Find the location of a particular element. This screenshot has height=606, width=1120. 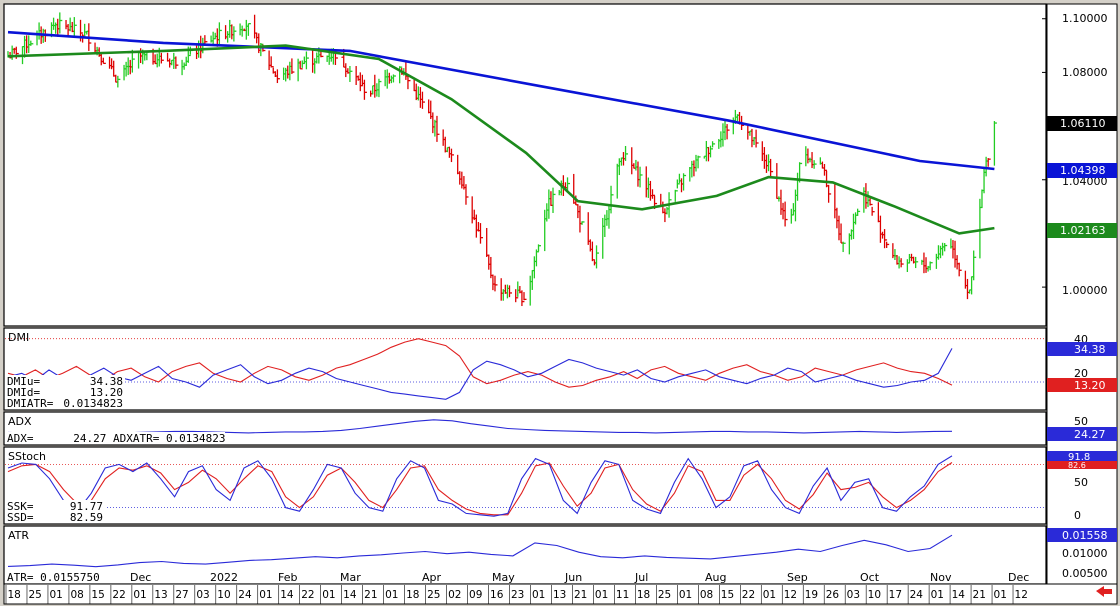

last-price-tag is located at coordinates (1082, 123).